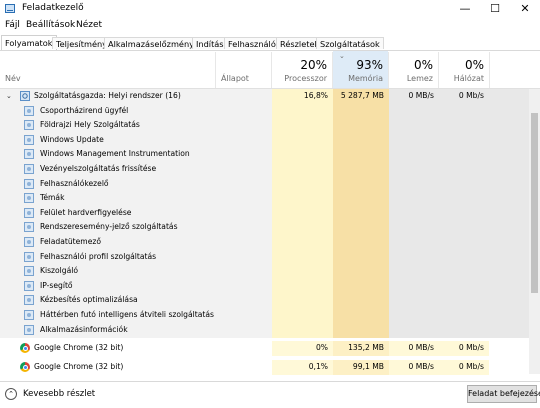 This screenshot has height=408, width=540. I want to click on menu-file: Fájl, so click(12, 25).